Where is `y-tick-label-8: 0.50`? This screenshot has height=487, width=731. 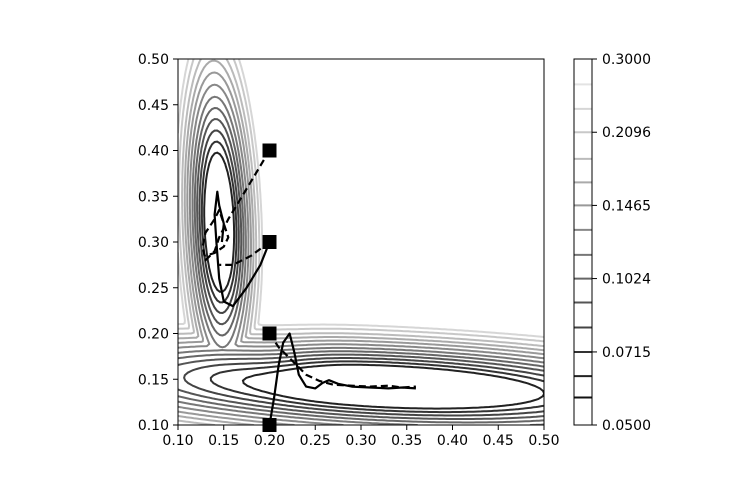
y-tick-label-8: 0.50 is located at coordinates (153, 60).